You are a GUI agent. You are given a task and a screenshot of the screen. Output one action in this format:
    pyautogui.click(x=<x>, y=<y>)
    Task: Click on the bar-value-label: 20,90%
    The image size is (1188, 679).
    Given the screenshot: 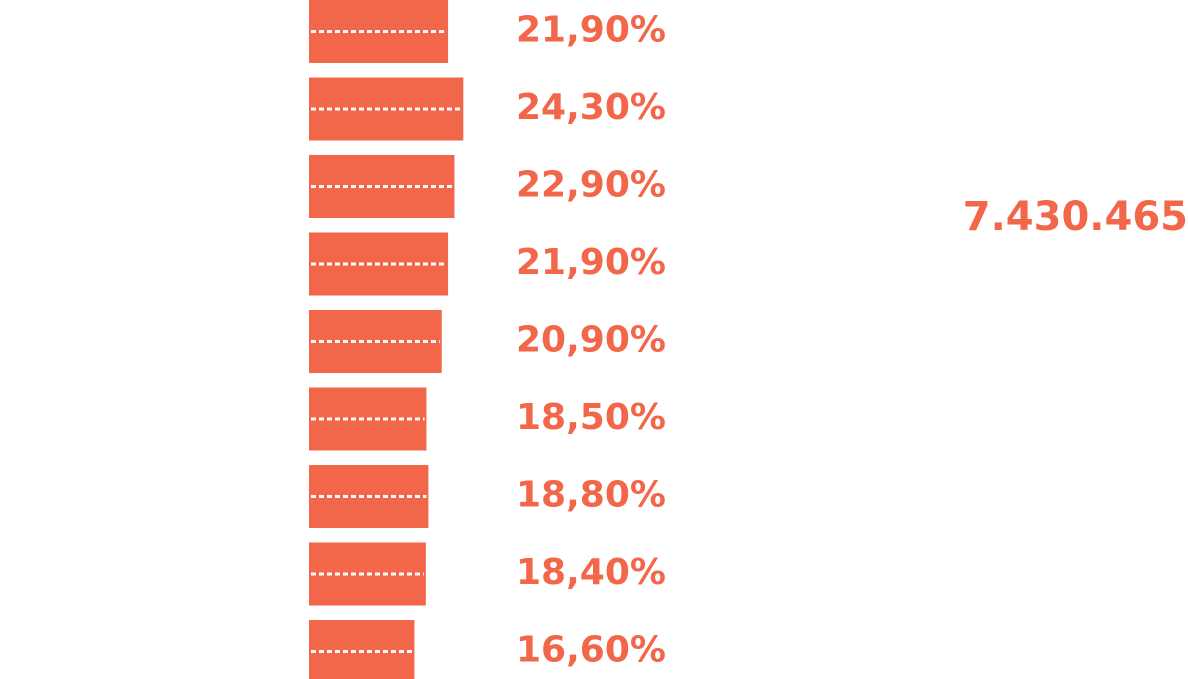 What is the action you would take?
    pyautogui.click(x=591, y=340)
    